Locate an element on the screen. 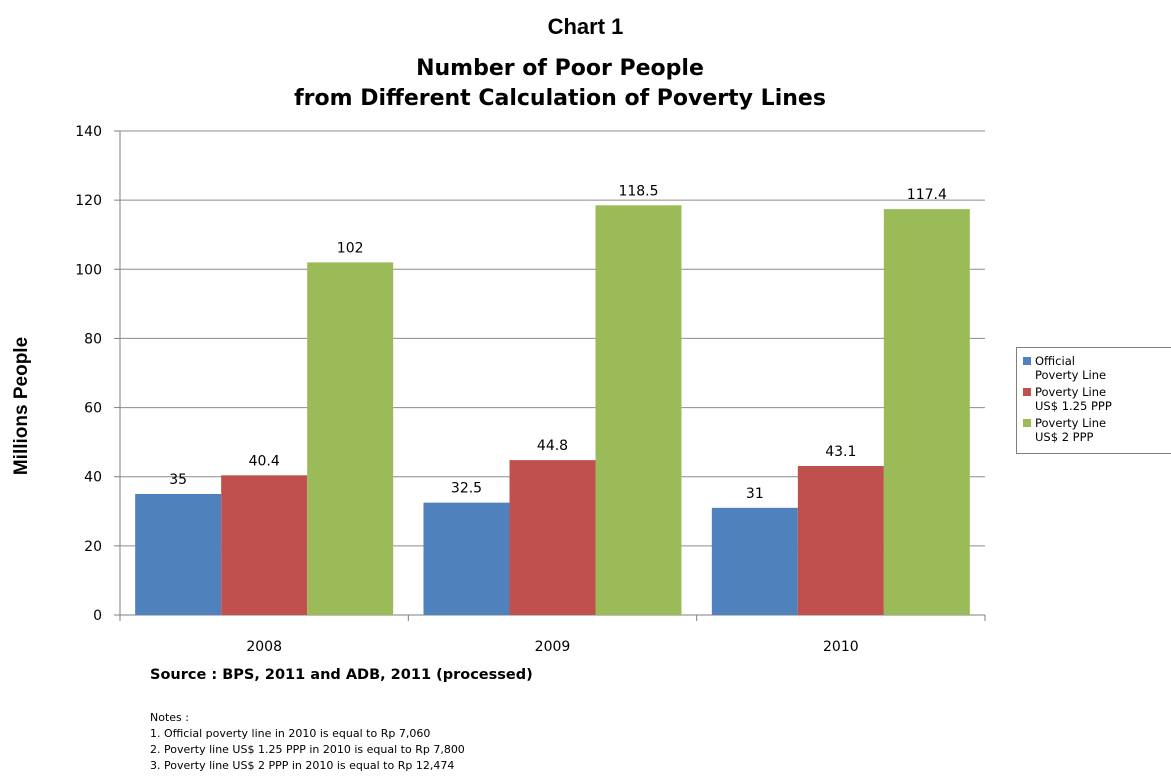  data-label-2010-series-1: 43.1 is located at coordinates (840, 452).